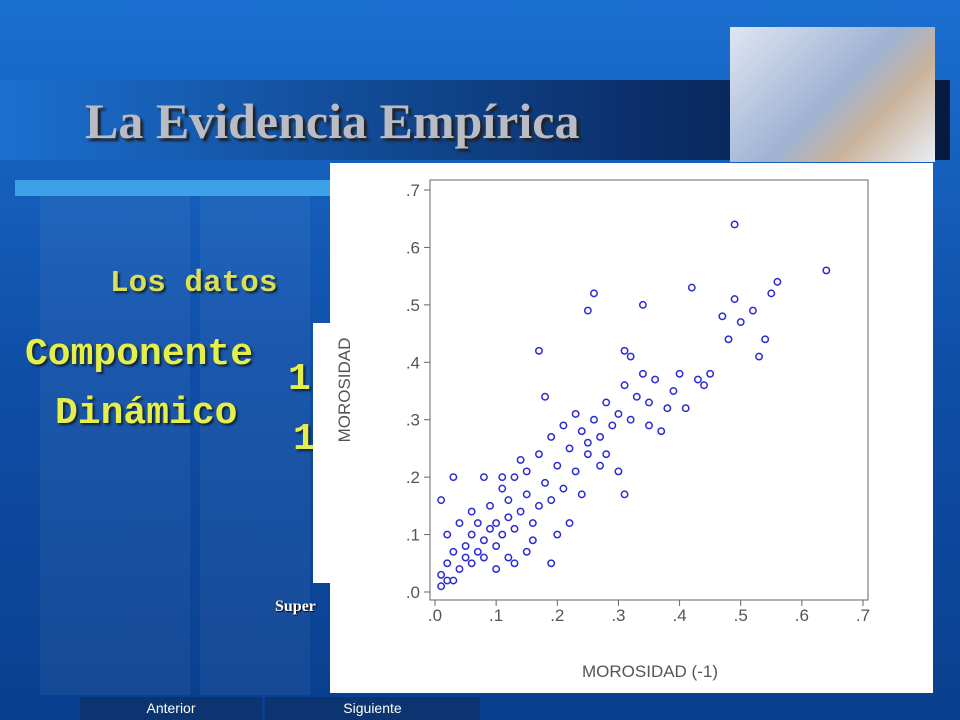 This screenshot has width=960, height=720. Describe the element at coordinates (332, 121) in the screenshot. I see `slide-title: La Evidencia Empírica` at that location.